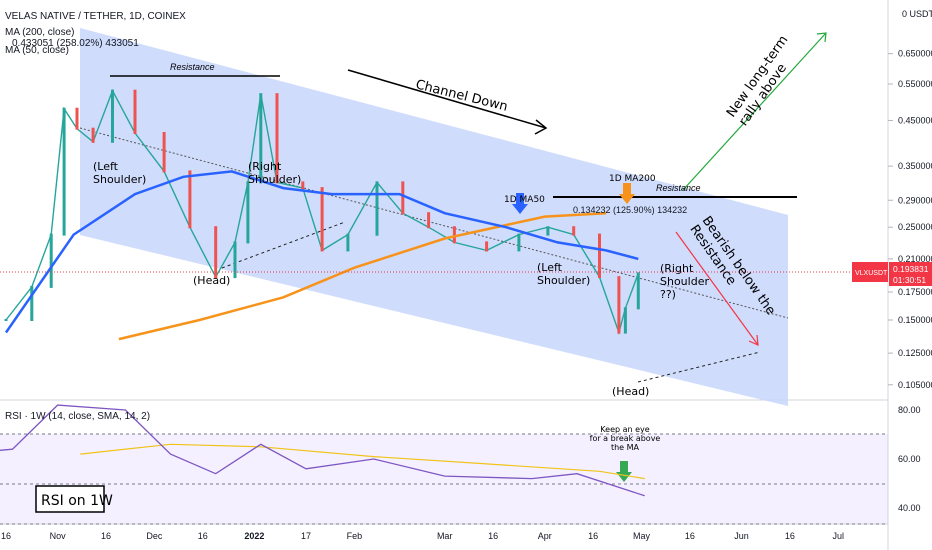 The width and height of the screenshot is (932, 550). I want to click on time-tick-label: Dec, so click(154, 536).